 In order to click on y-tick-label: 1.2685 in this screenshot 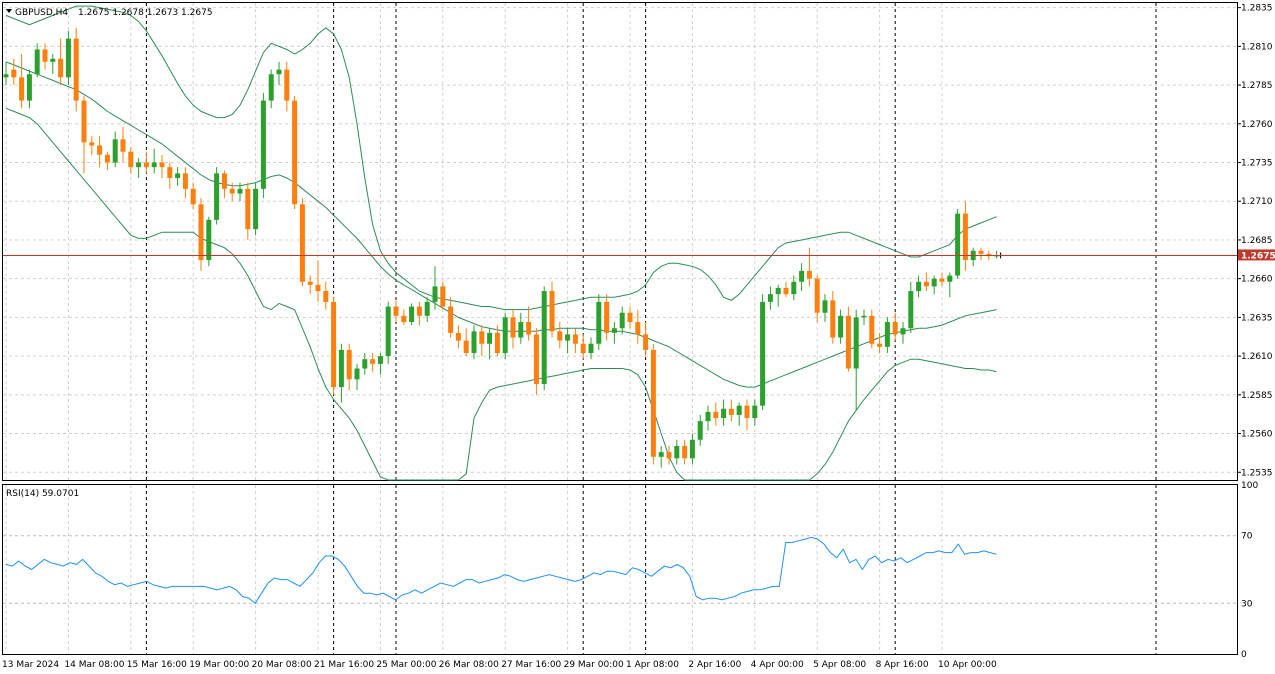, I will do `click(1257, 241)`.